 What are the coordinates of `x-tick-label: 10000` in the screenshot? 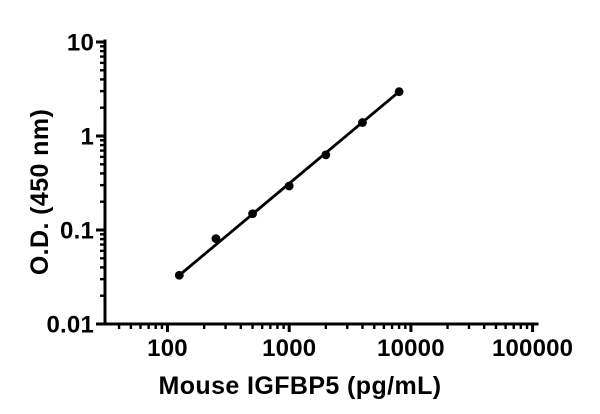 It's located at (411, 348).